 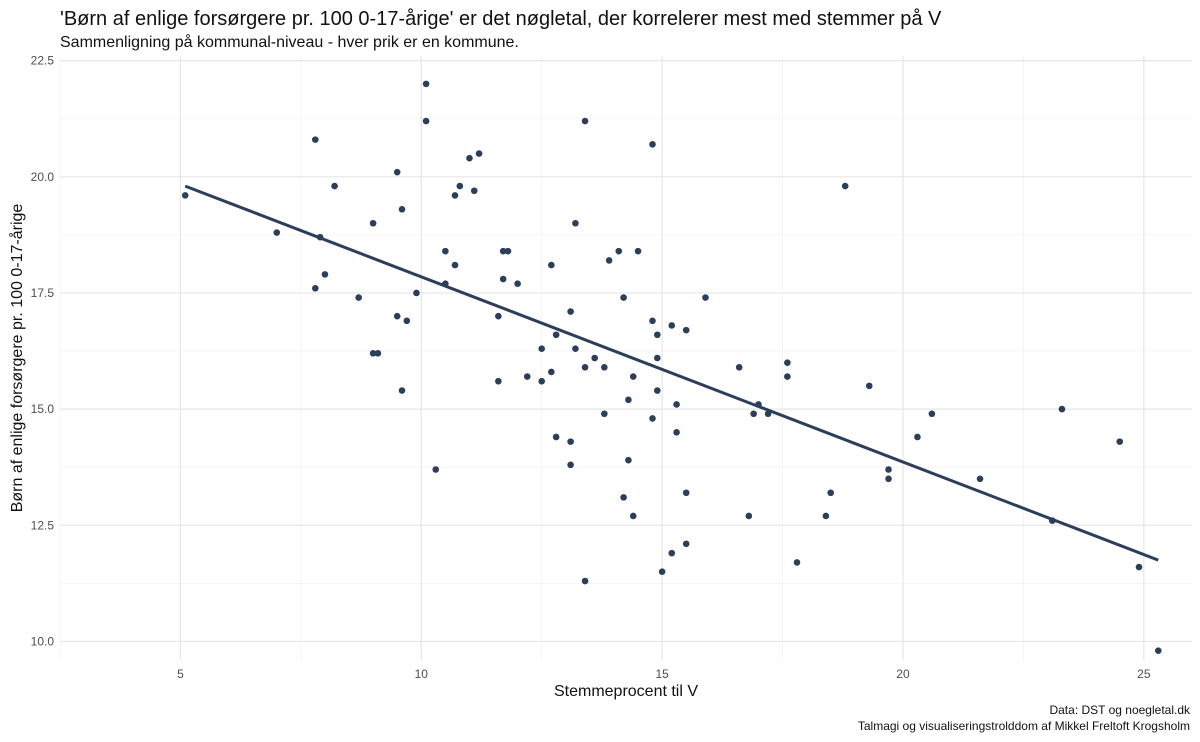 I want to click on y-tick-label: 20.0, so click(x=43, y=177).